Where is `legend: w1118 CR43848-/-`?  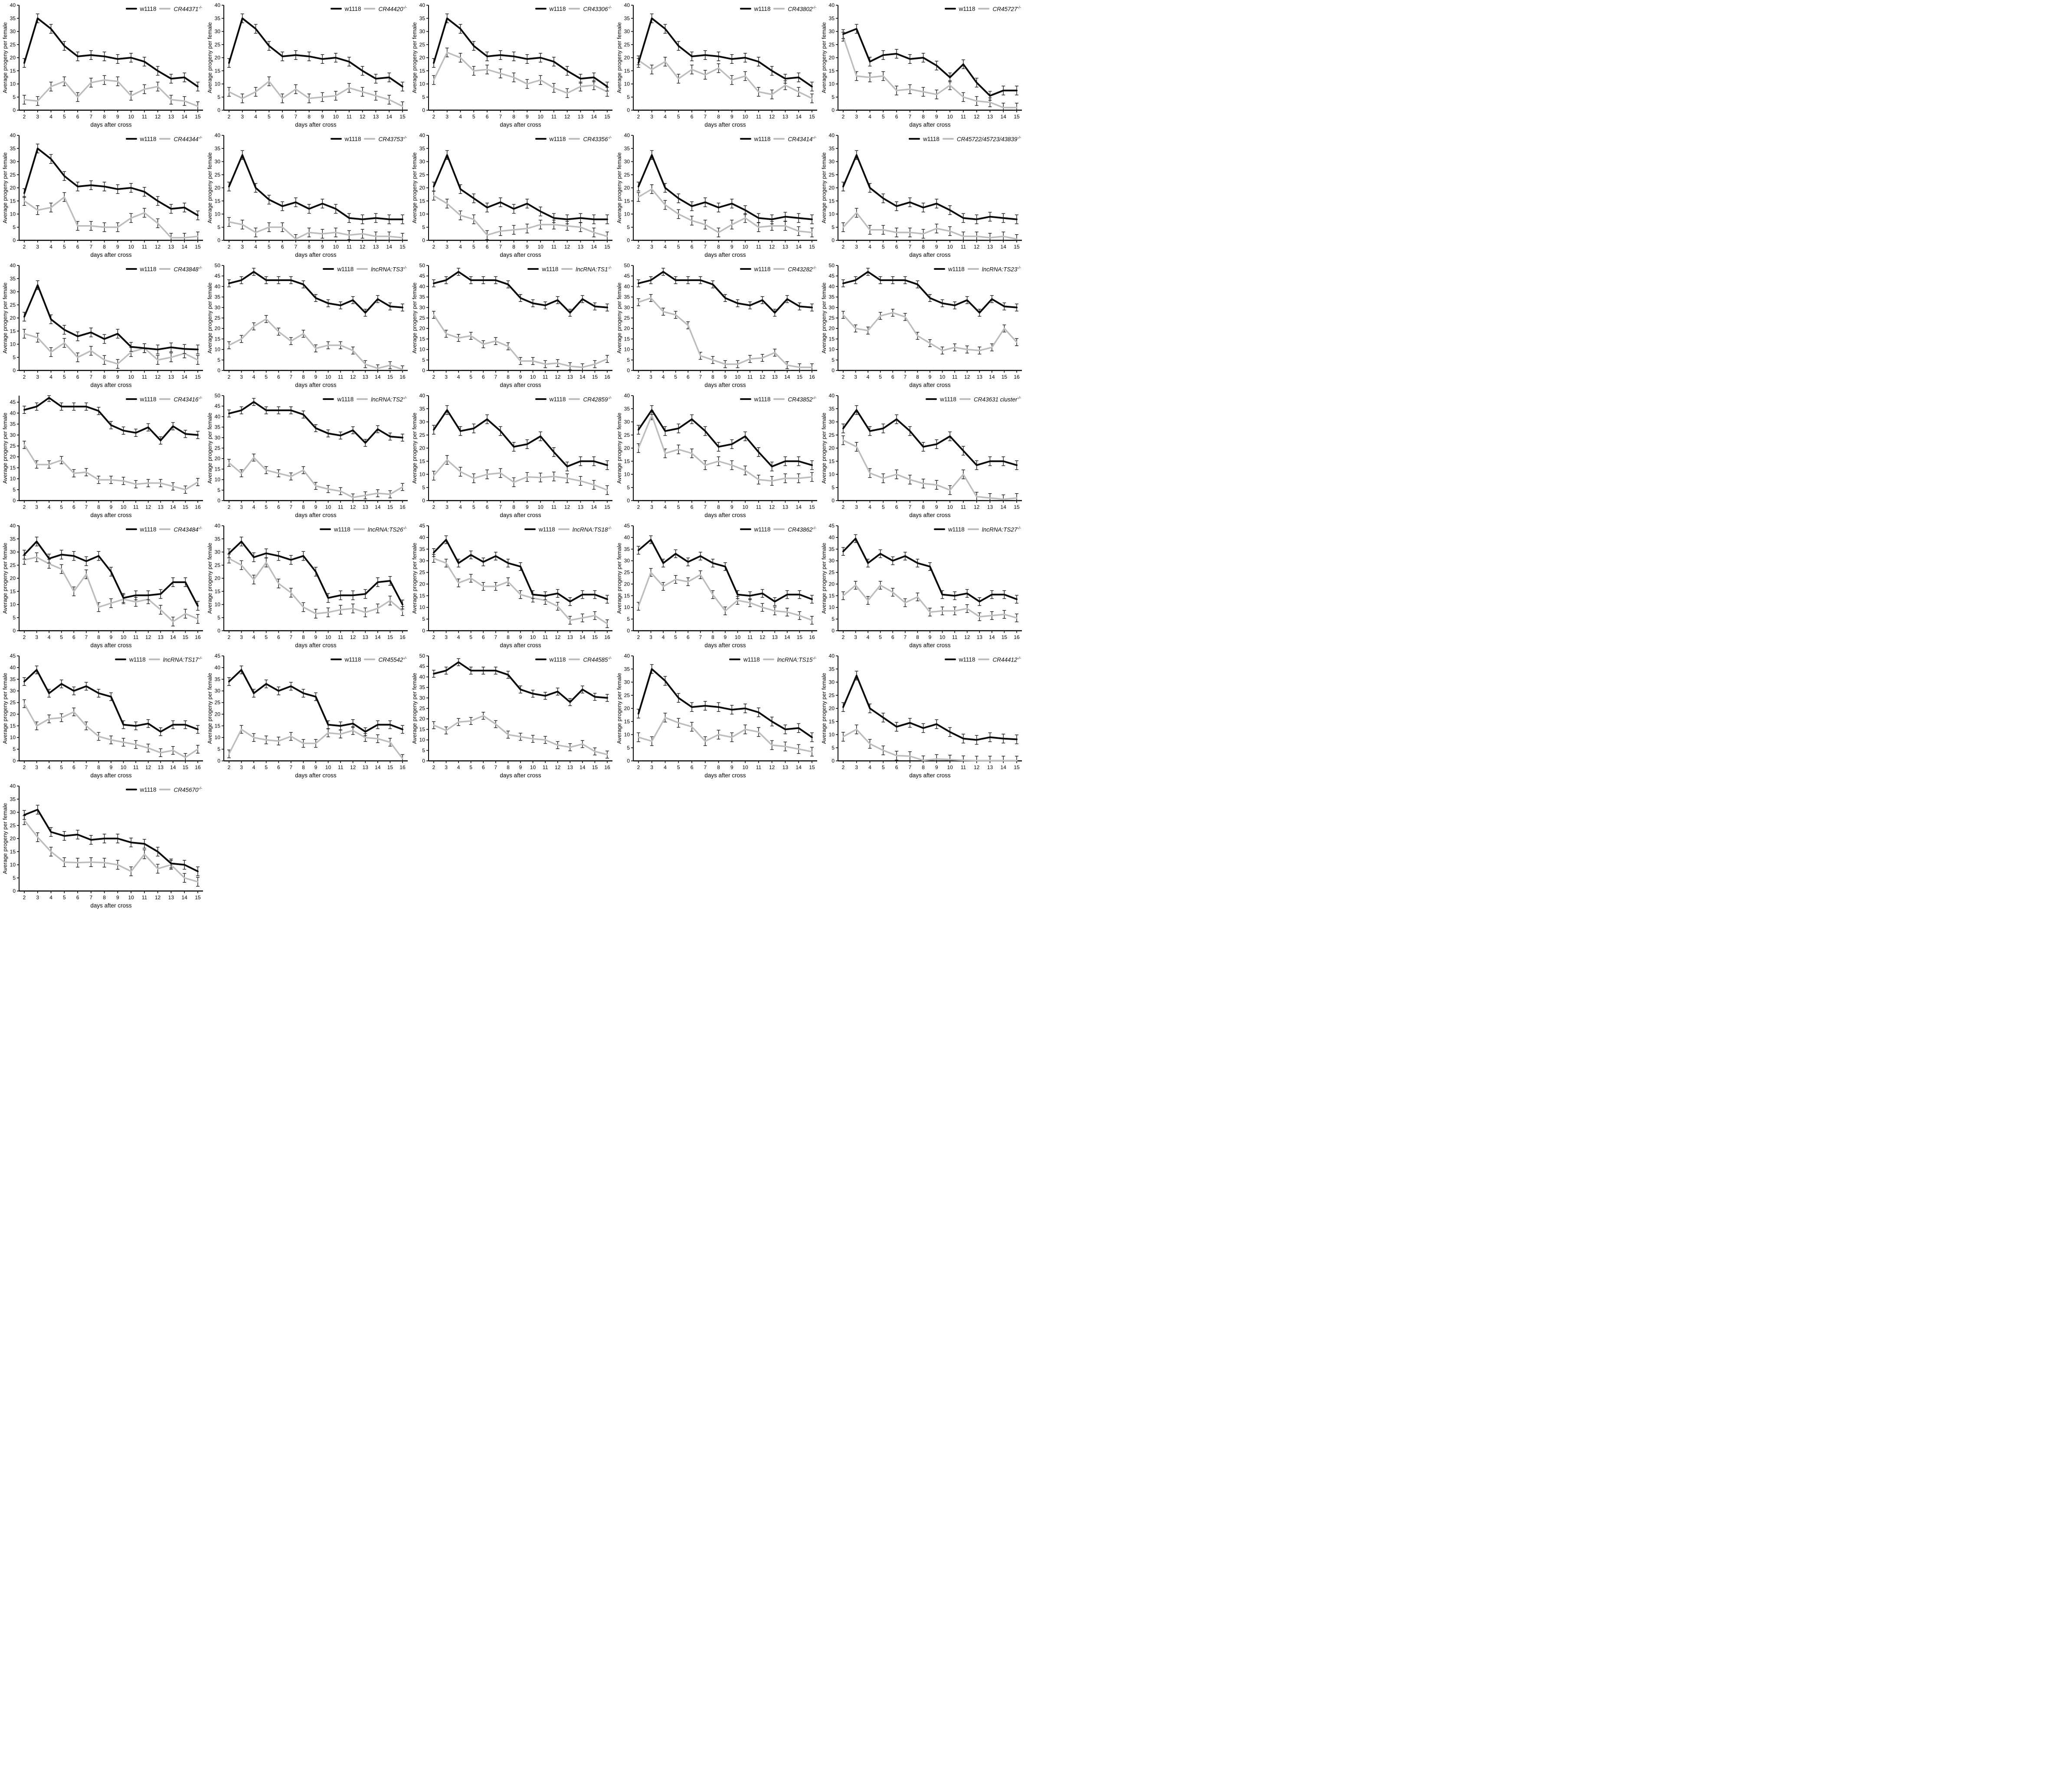
legend: w1118 CR43848-/- is located at coordinates (163, 269).